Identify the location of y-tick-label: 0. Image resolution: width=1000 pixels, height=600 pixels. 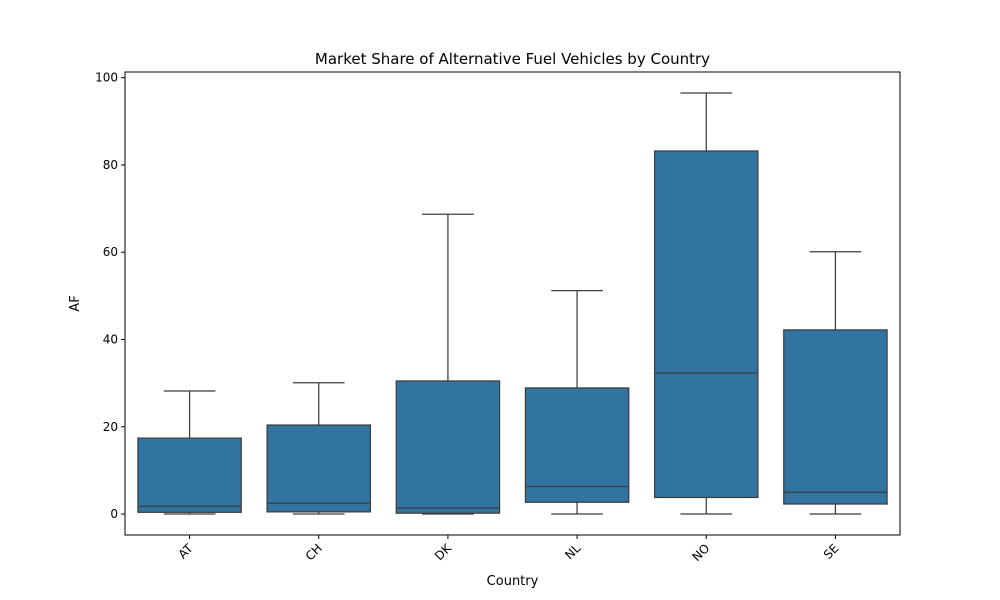
(114, 514).